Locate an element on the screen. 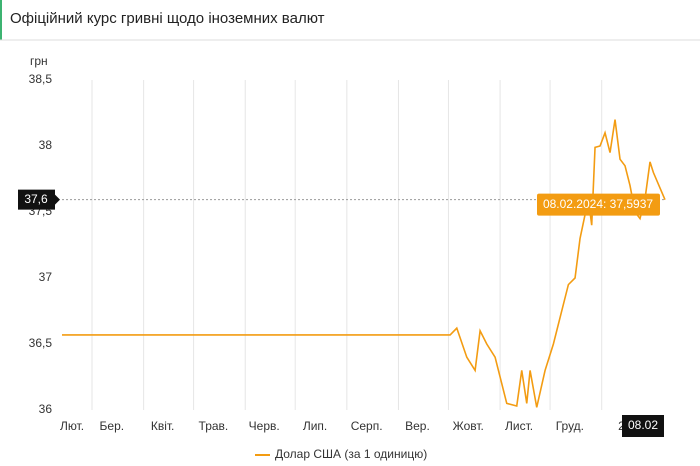 This screenshot has width=700, height=466. y-tick-label: 37 is located at coordinates (46, 277).